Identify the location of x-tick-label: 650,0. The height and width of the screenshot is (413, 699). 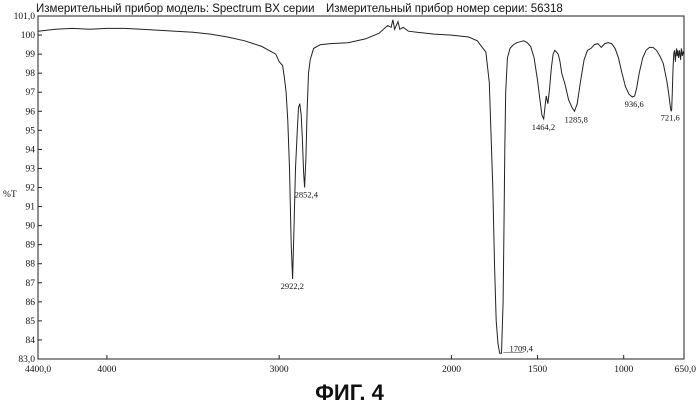
(686, 370).